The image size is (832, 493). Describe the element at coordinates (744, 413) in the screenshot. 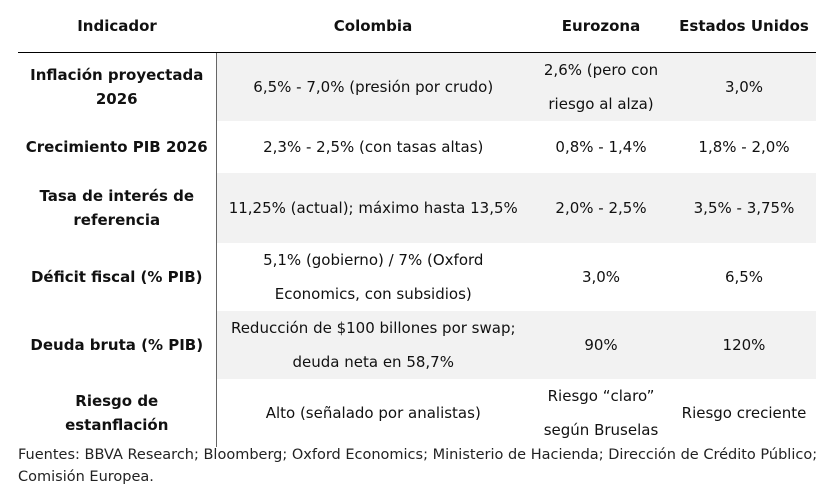

I see `table-cell: Riesgo creciente` at that location.